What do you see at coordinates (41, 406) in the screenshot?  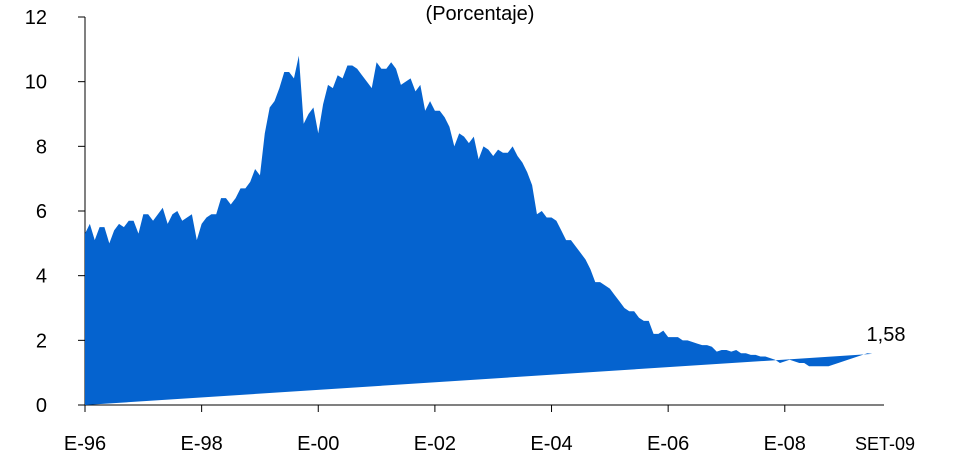 I see `y-tick-label: 0` at bounding box center [41, 406].